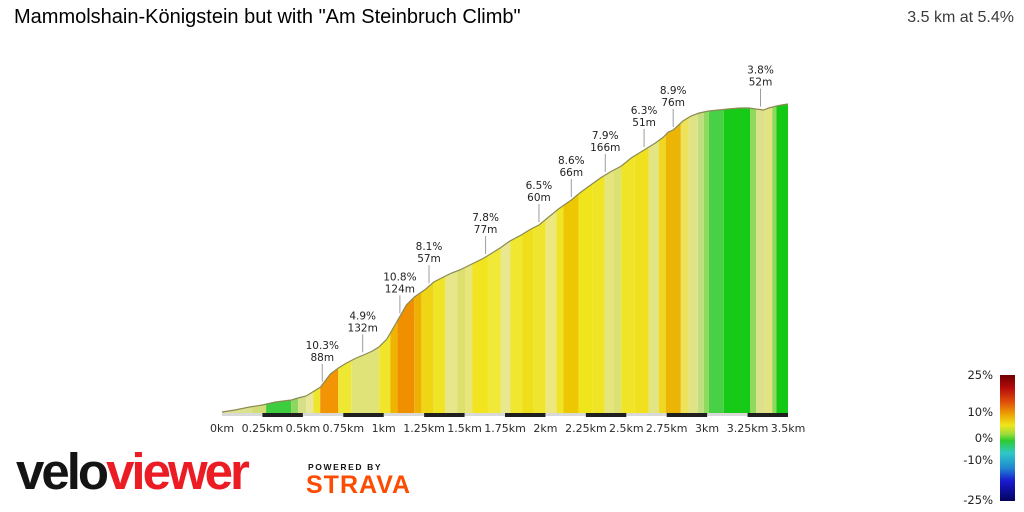 The height and width of the screenshot is (512, 1024). What do you see at coordinates (486, 230) in the screenshot?
I see `annotation-length: 77m` at bounding box center [486, 230].